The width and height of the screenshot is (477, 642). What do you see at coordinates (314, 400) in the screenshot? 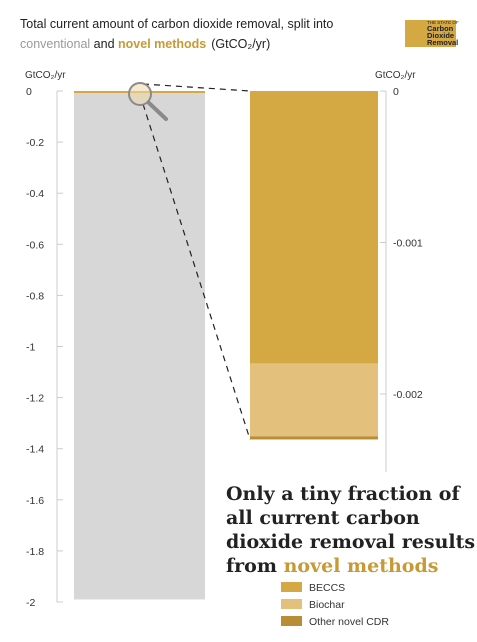
I see `bar-segment-biochar` at bounding box center [314, 400].